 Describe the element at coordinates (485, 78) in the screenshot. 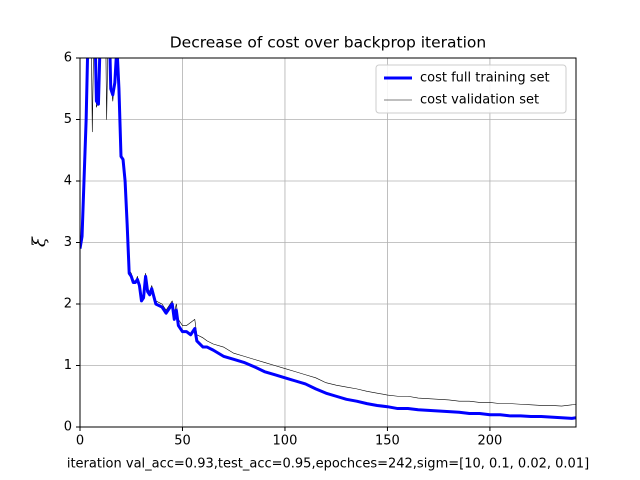

I see `legend-label: cost full training set` at that location.